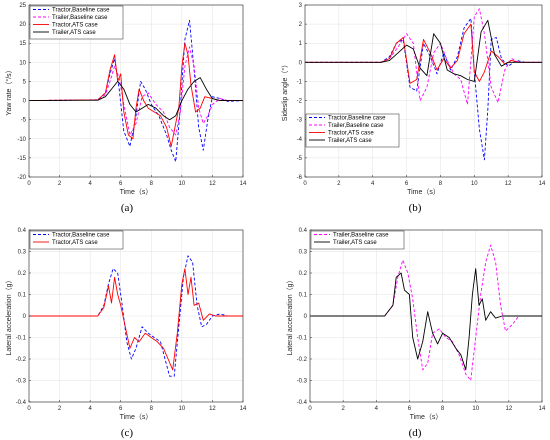  Describe the element at coordinates (301, 44) in the screenshot. I see `y-tick-label: 1` at that location.